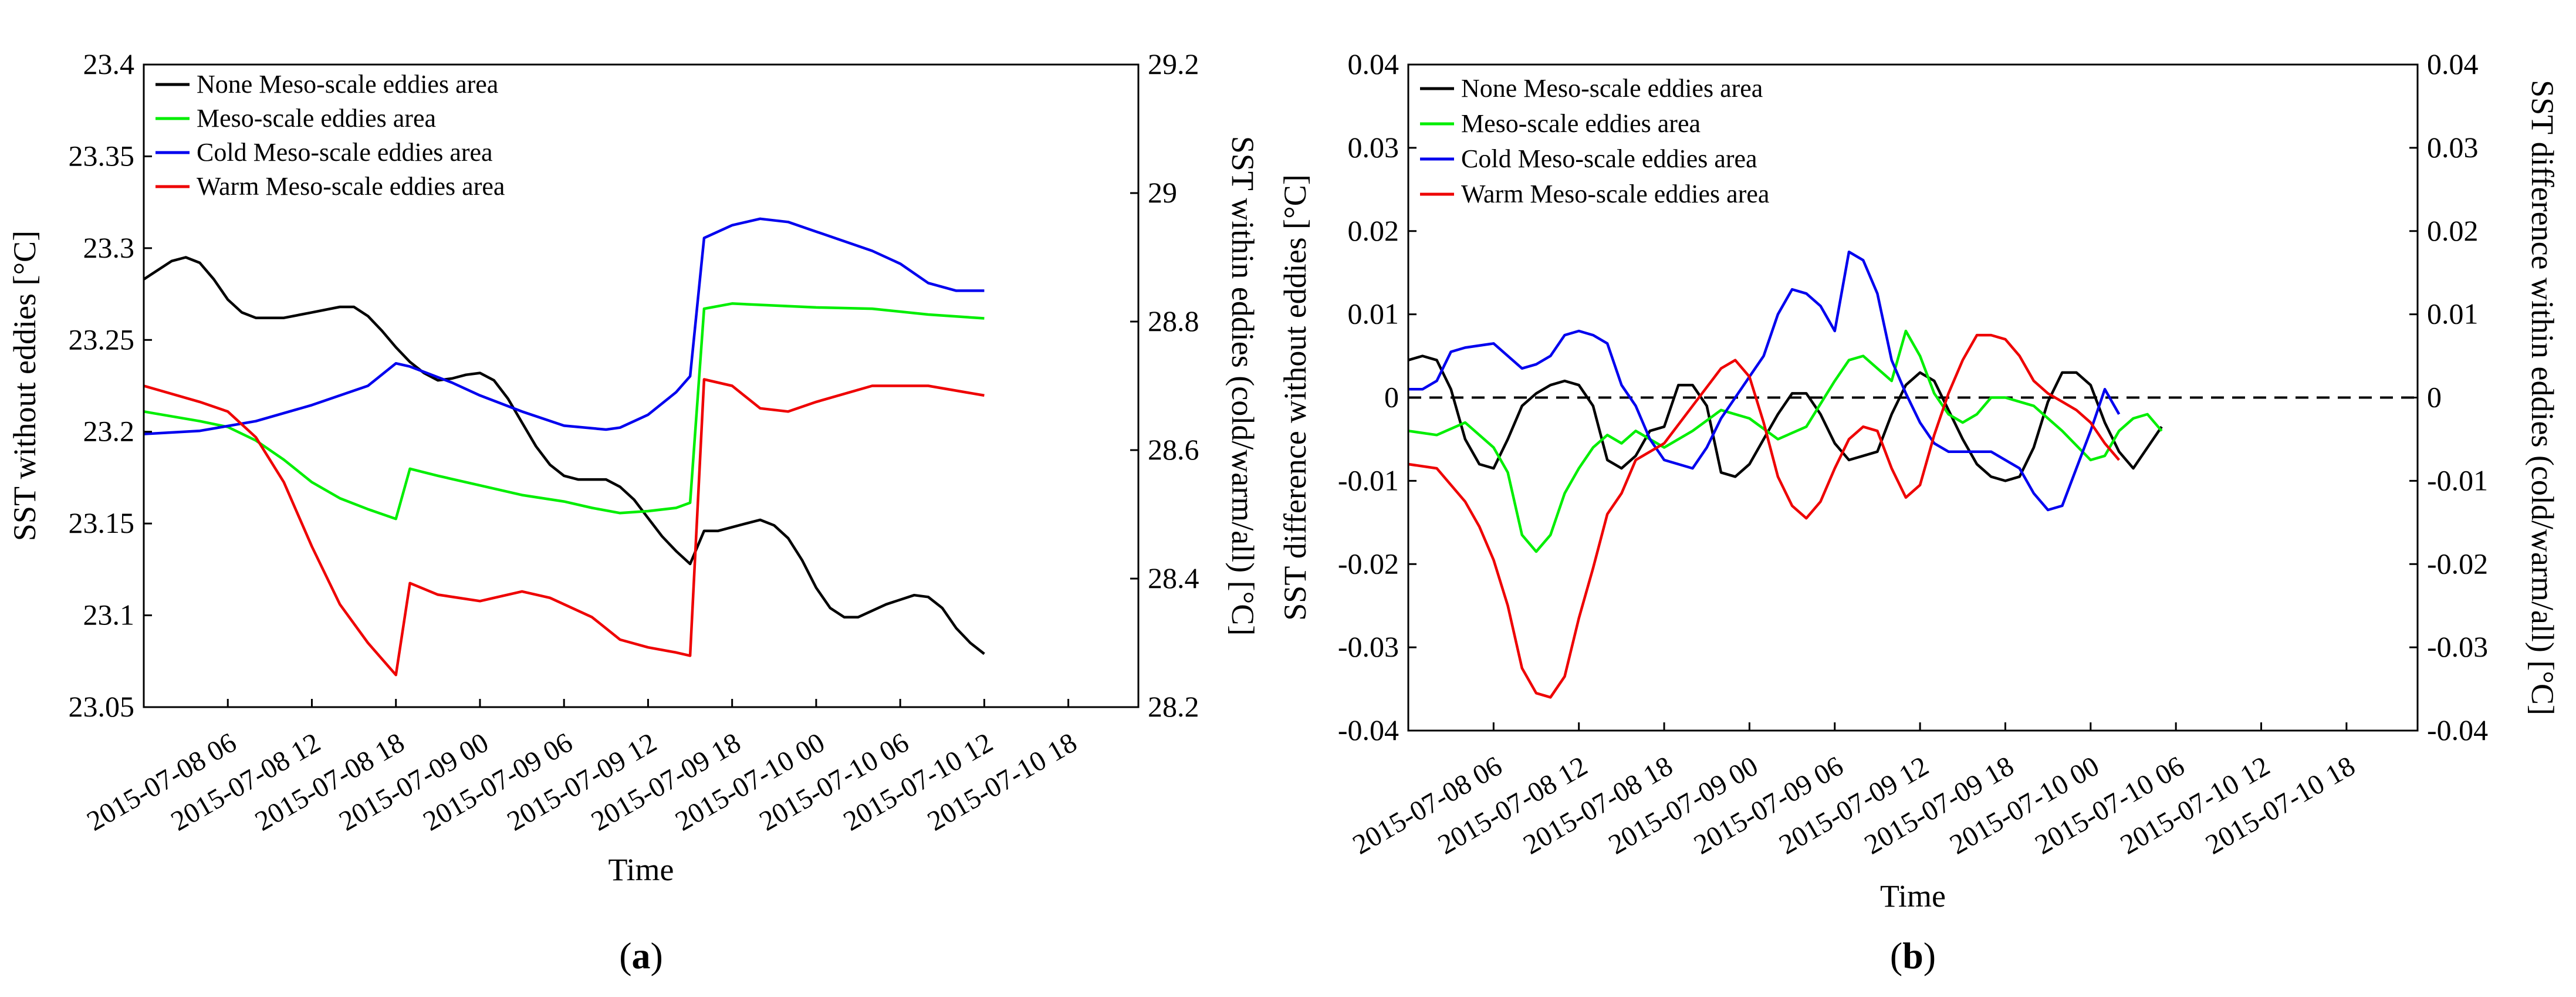  I want to click on panel-label-letter: b, so click(1912, 955).